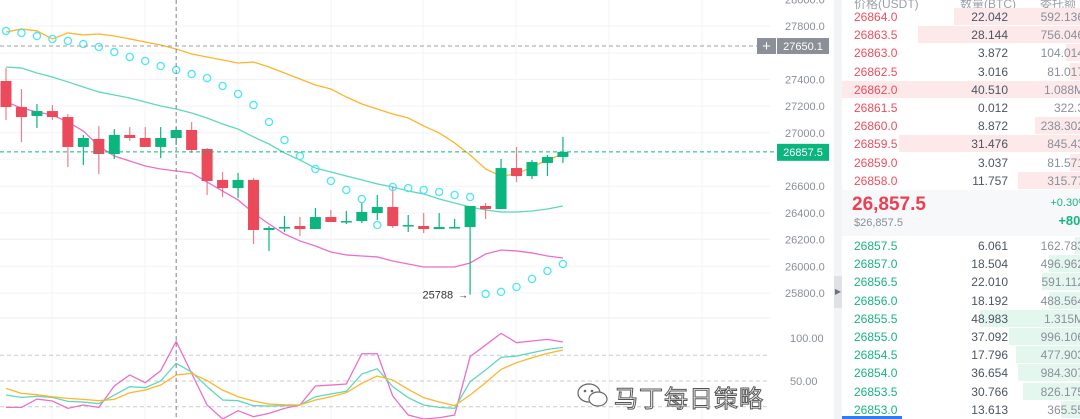  Describe the element at coordinates (805, 214) in the screenshot. I see `price-tick-label: 26400.0` at that location.